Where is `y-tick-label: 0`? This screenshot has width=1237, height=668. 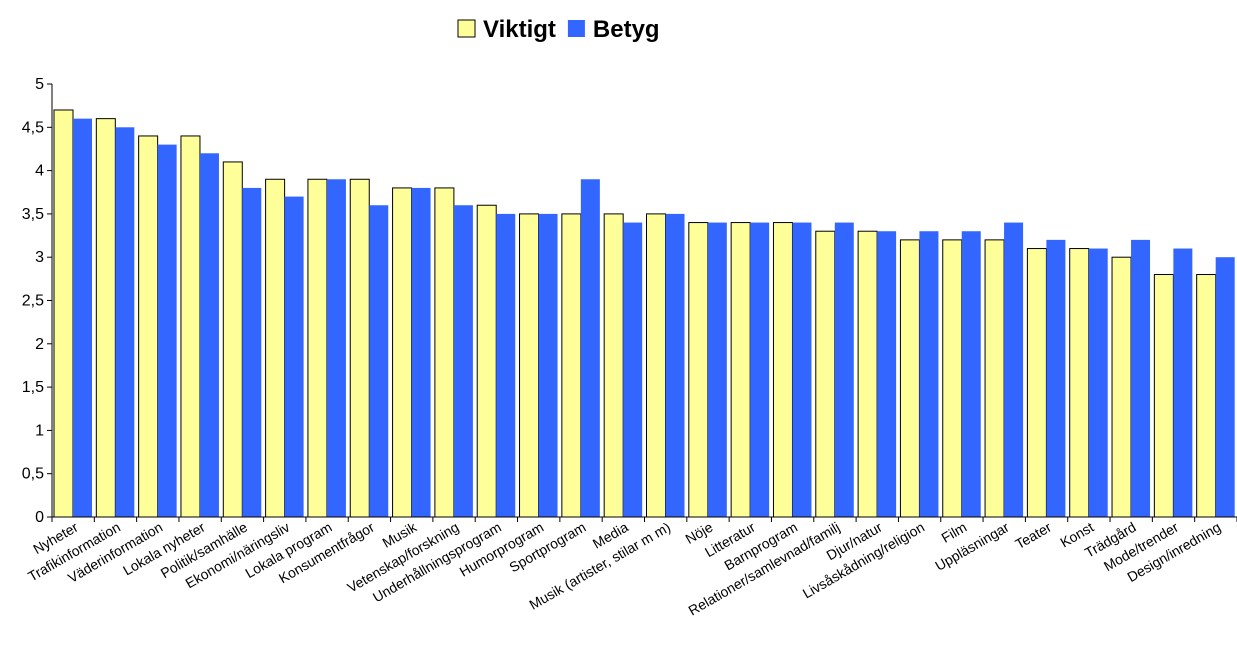 y-tick-label: 0 is located at coordinates (39, 517).